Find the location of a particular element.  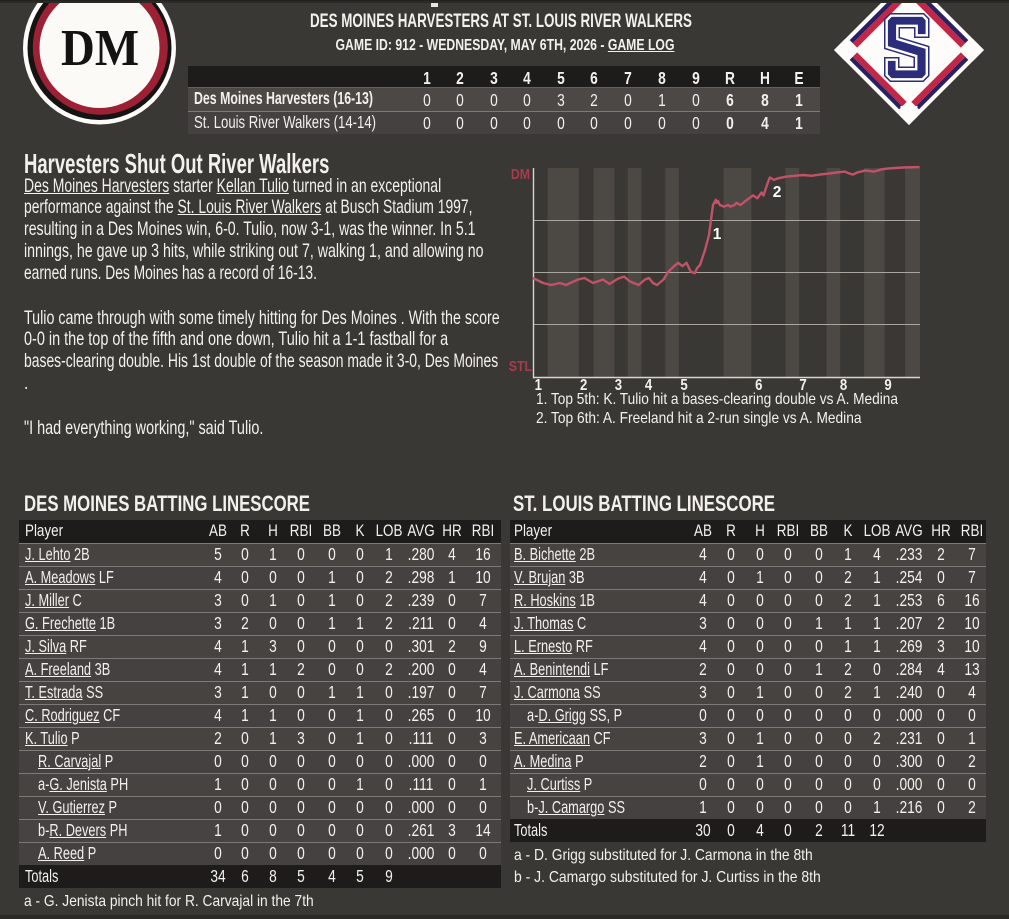

svg-text: 3 is located at coordinates (618, 385).